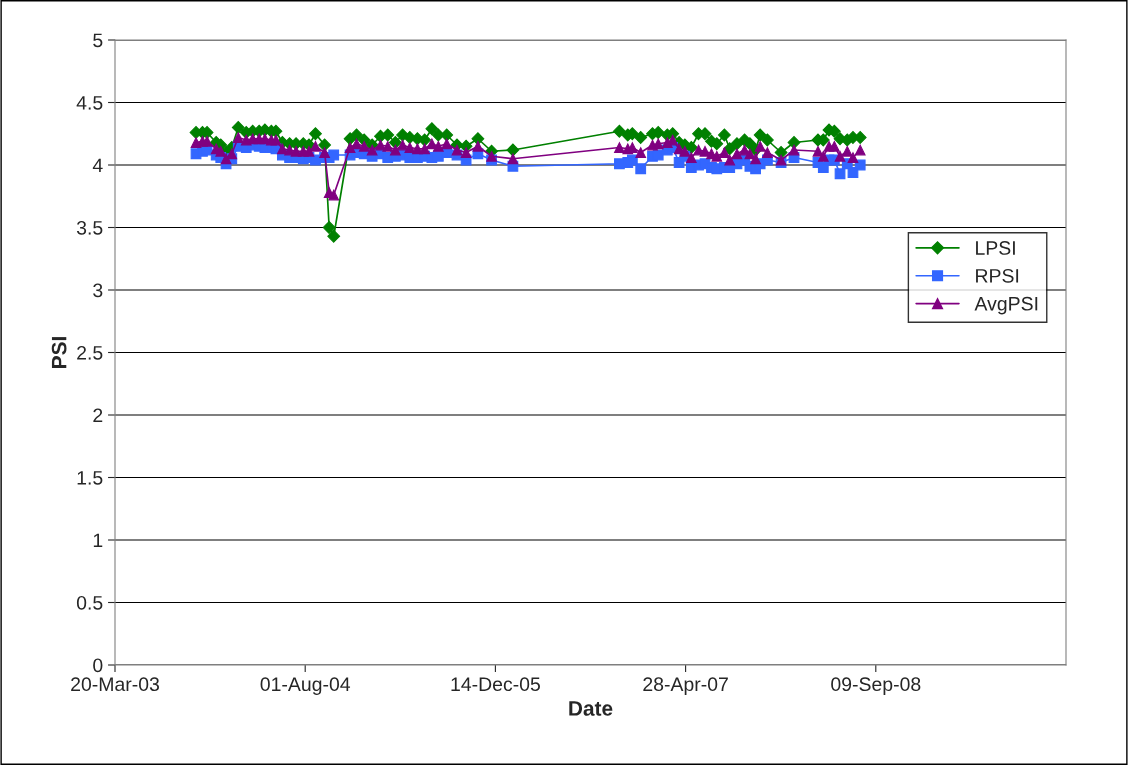  What do you see at coordinates (98, 40) in the screenshot?
I see `y-tick-label: 5` at bounding box center [98, 40].